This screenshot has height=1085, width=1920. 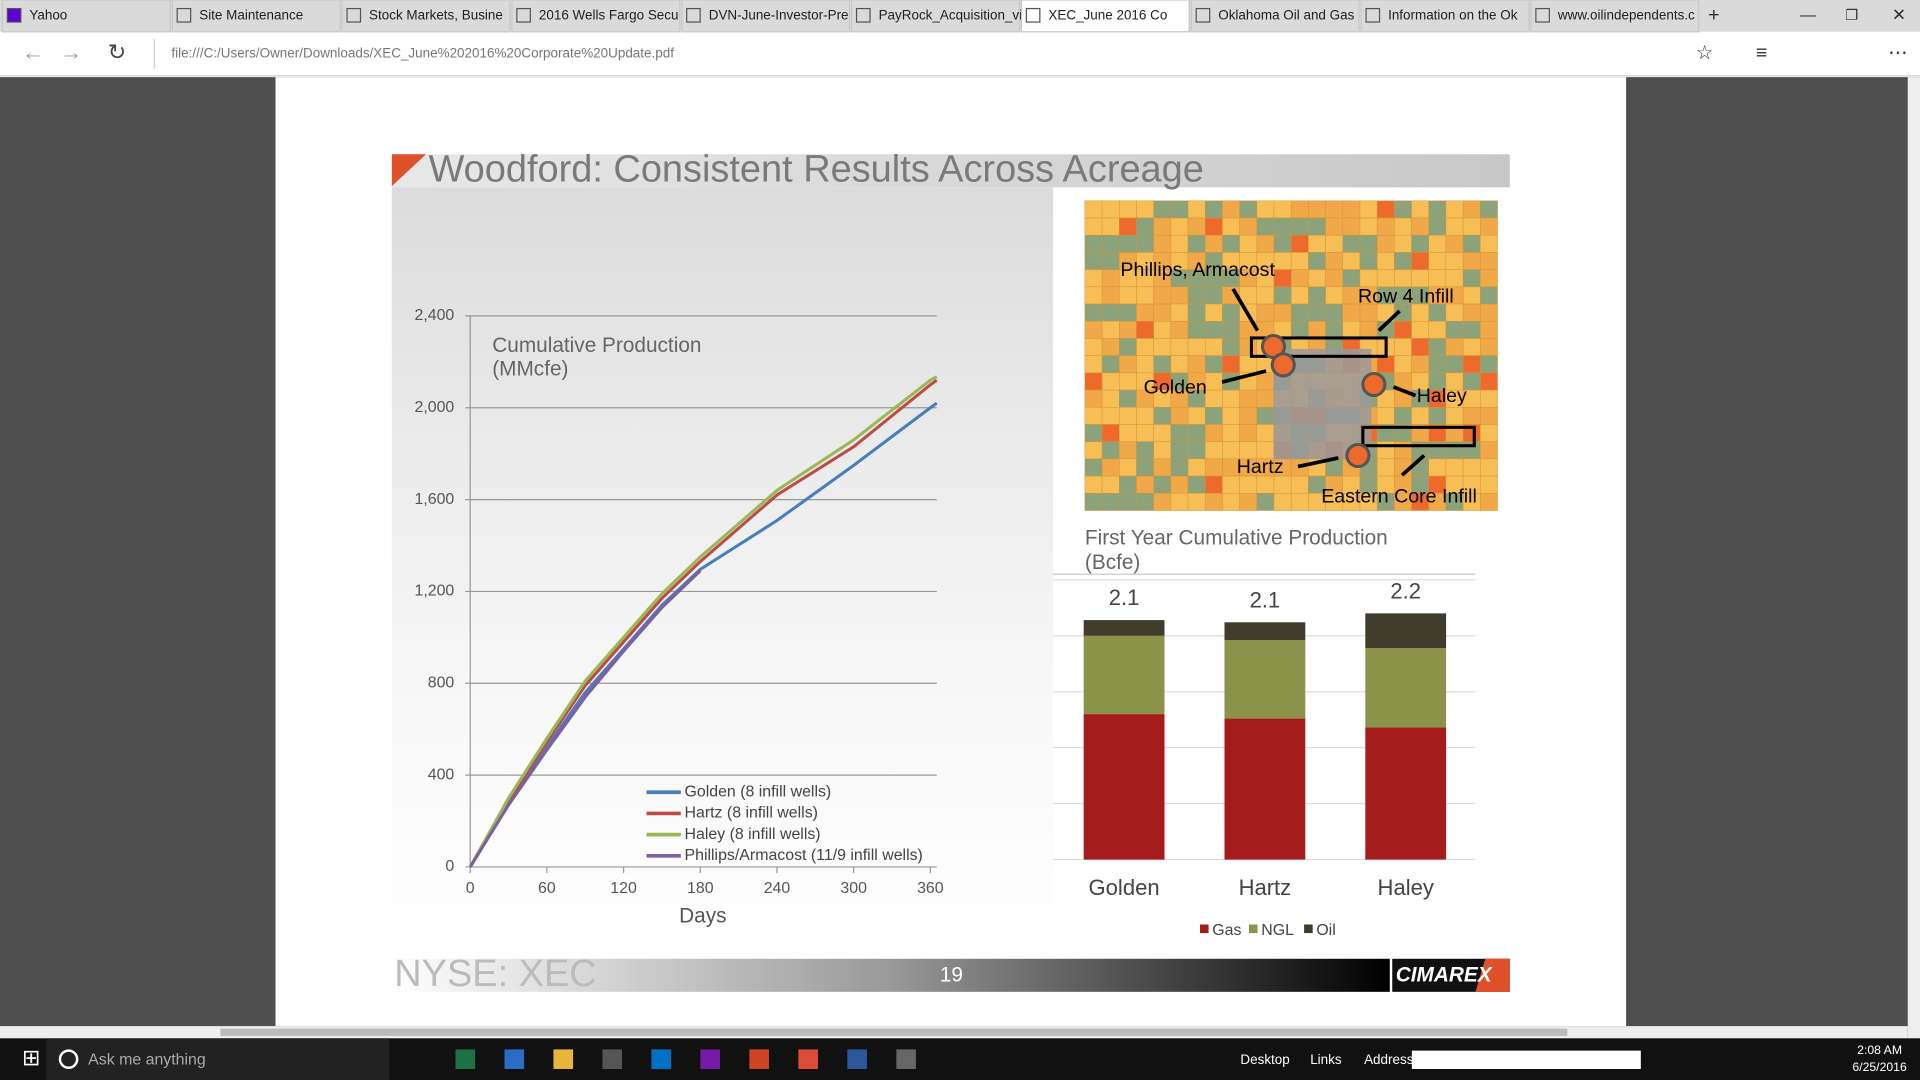 I want to click on tab-title: 2016 Wells Fargo Secu, so click(x=609, y=14).